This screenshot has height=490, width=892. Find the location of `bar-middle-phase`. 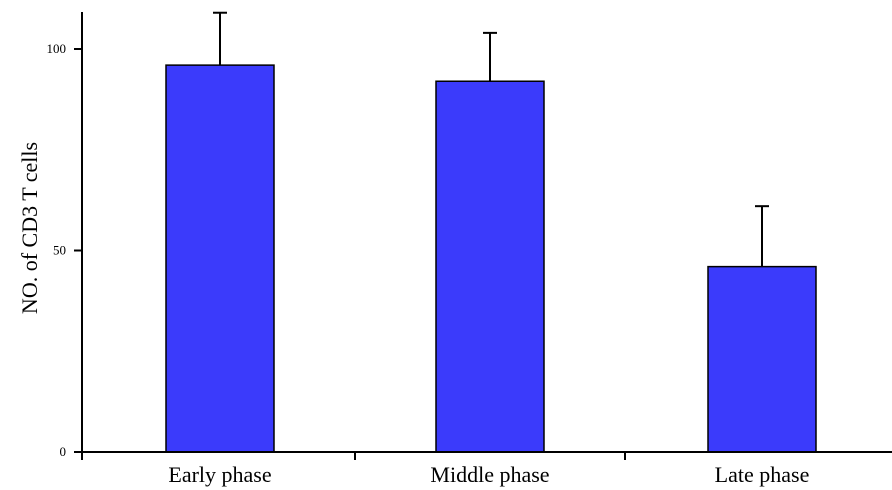

bar-middle-phase is located at coordinates (490, 266).